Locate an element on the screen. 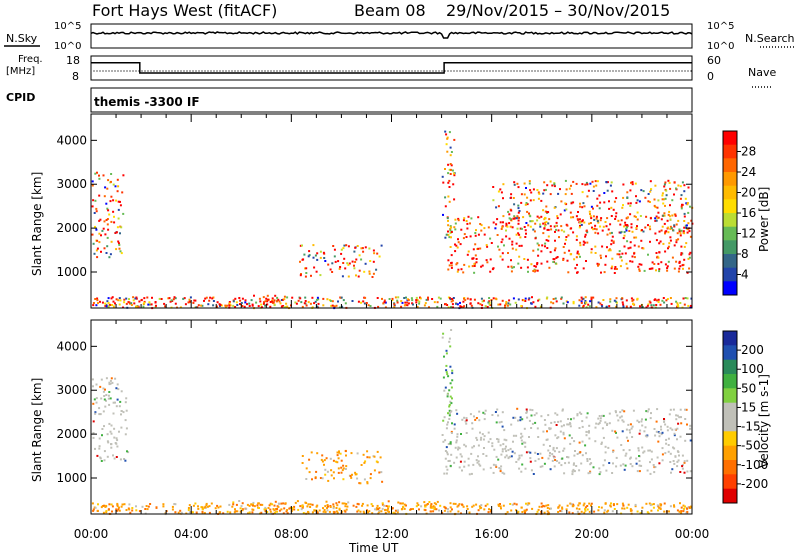 The width and height of the screenshot is (800, 554). colorbar-segment is located at coordinates (730, 496).